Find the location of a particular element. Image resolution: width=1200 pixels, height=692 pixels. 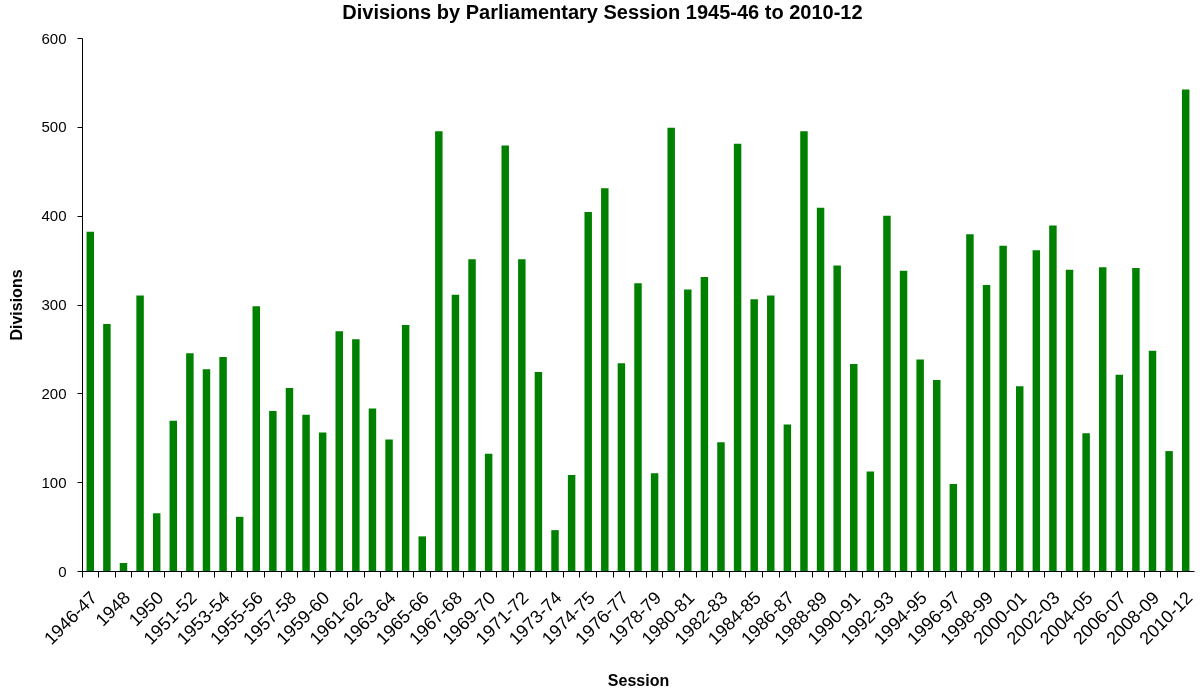

x-axis-title: Session is located at coordinates (638, 680).